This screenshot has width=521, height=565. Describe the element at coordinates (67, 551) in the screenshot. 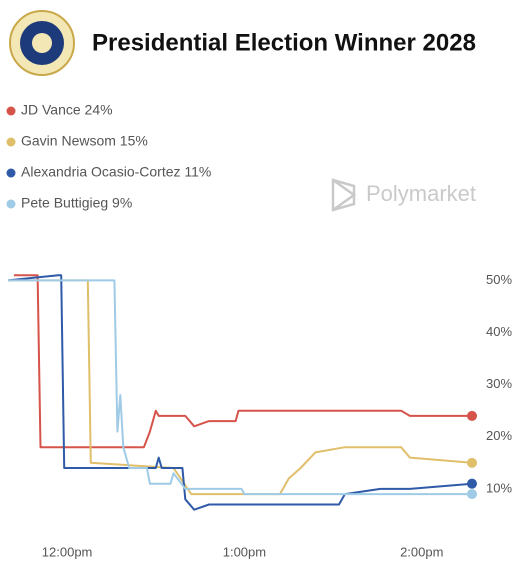

I see `x-tick-label: 12:00pm` at that location.